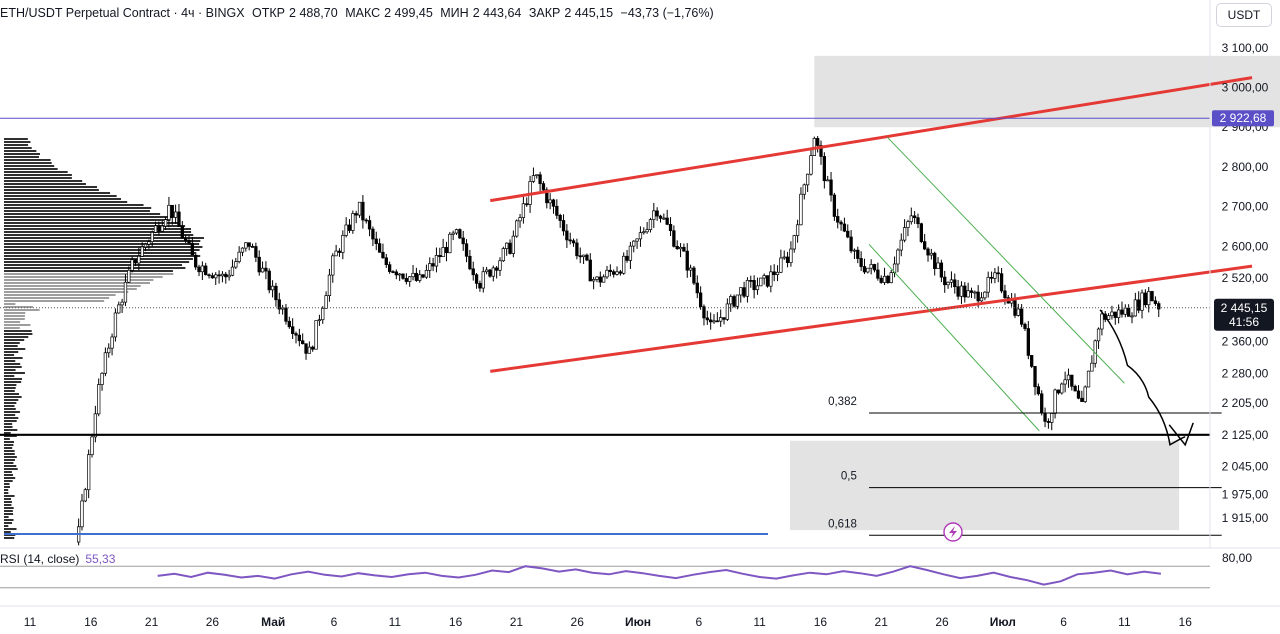 The height and width of the screenshot is (634, 1280). What do you see at coordinates (659, 575) in the screenshot?
I see `rsi-line` at bounding box center [659, 575].